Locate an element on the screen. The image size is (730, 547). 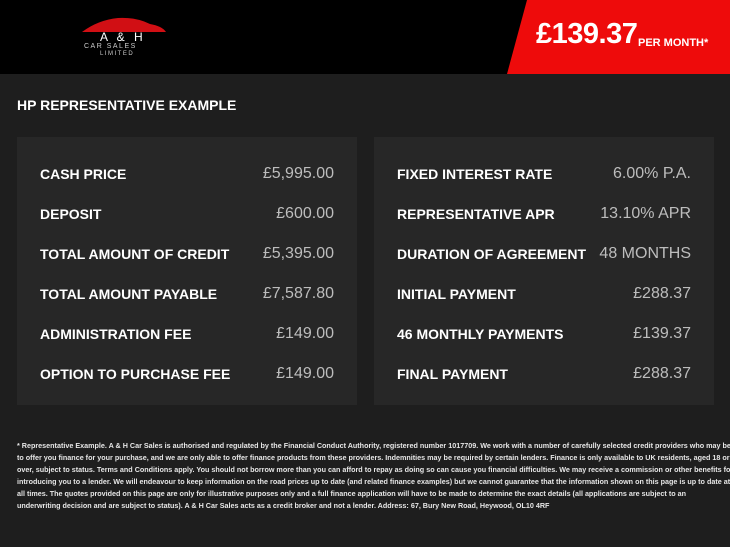
logo-line-1: A & H is located at coordinates (123, 37).